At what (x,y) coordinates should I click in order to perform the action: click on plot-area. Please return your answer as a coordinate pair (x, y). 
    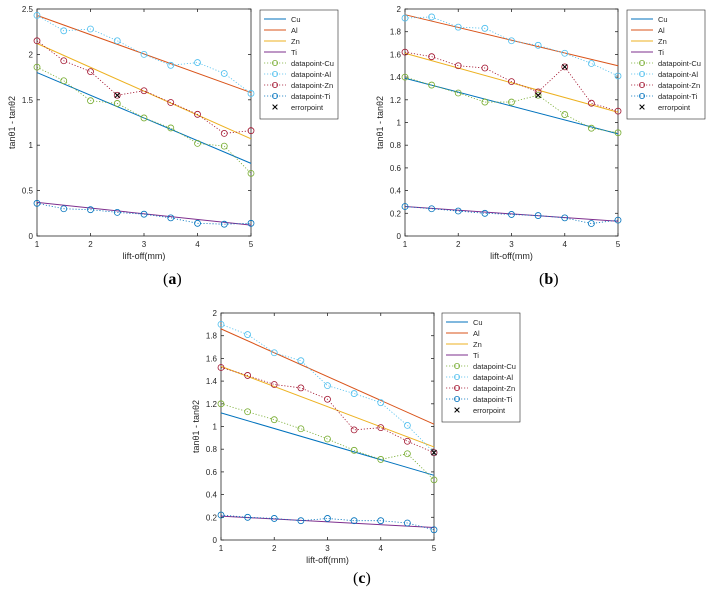
    Looking at the image, I should click on (511, 122).